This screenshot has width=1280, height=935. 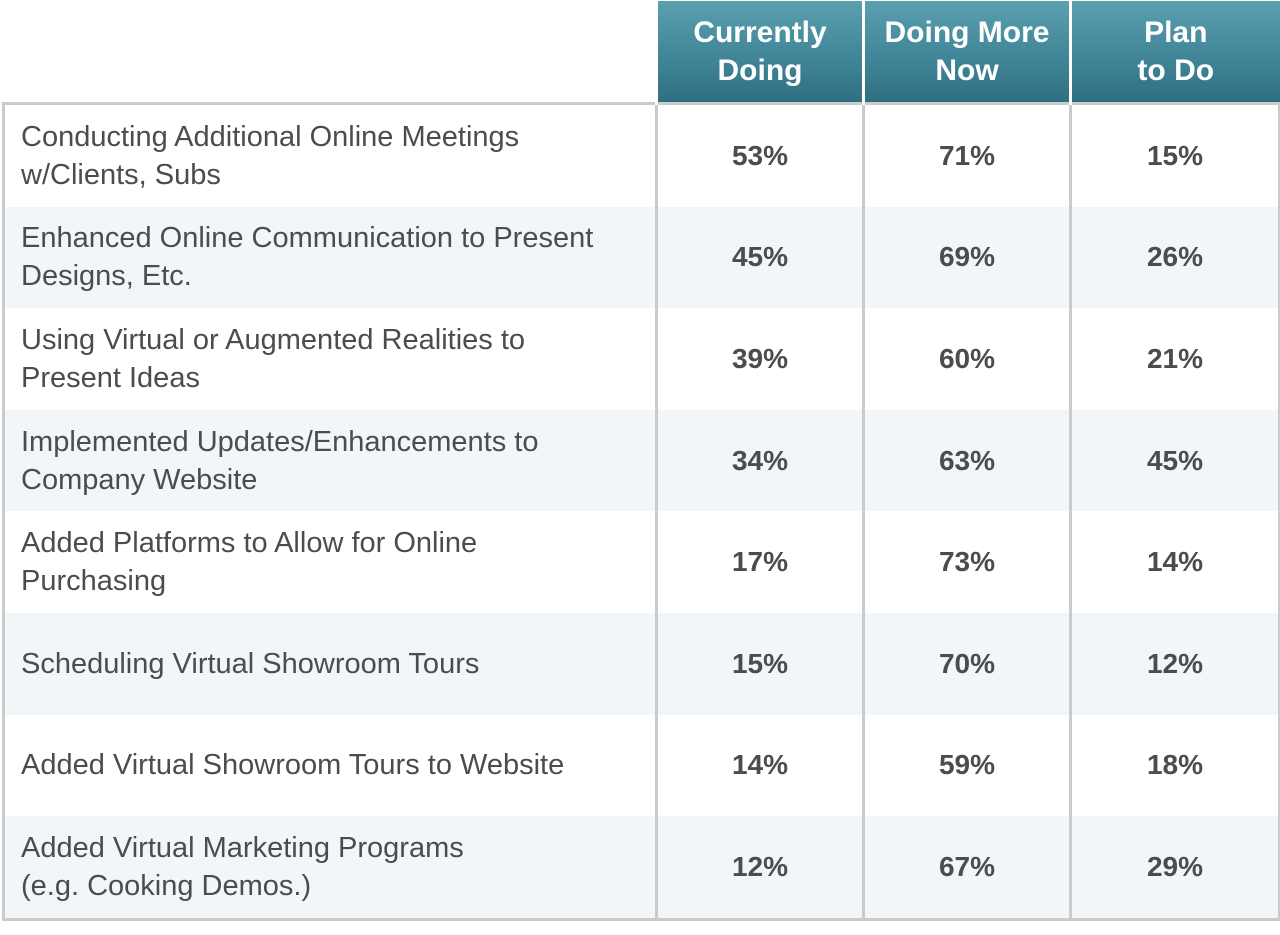 I want to click on column-header-line: to Do, so click(x=1176, y=70).